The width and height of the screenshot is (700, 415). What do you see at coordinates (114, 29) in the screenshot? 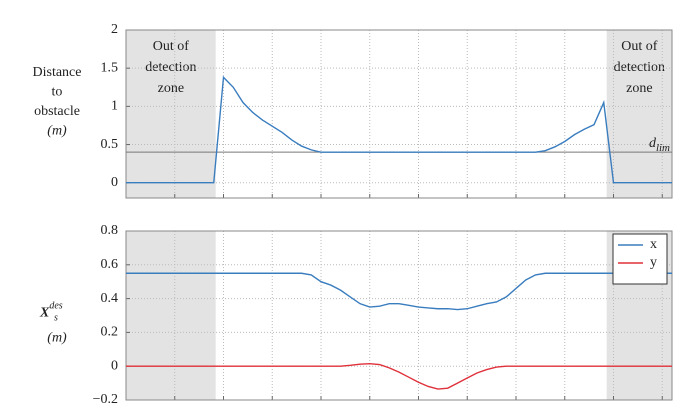
I see `y-tick-label: 2` at bounding box center [114, 29].